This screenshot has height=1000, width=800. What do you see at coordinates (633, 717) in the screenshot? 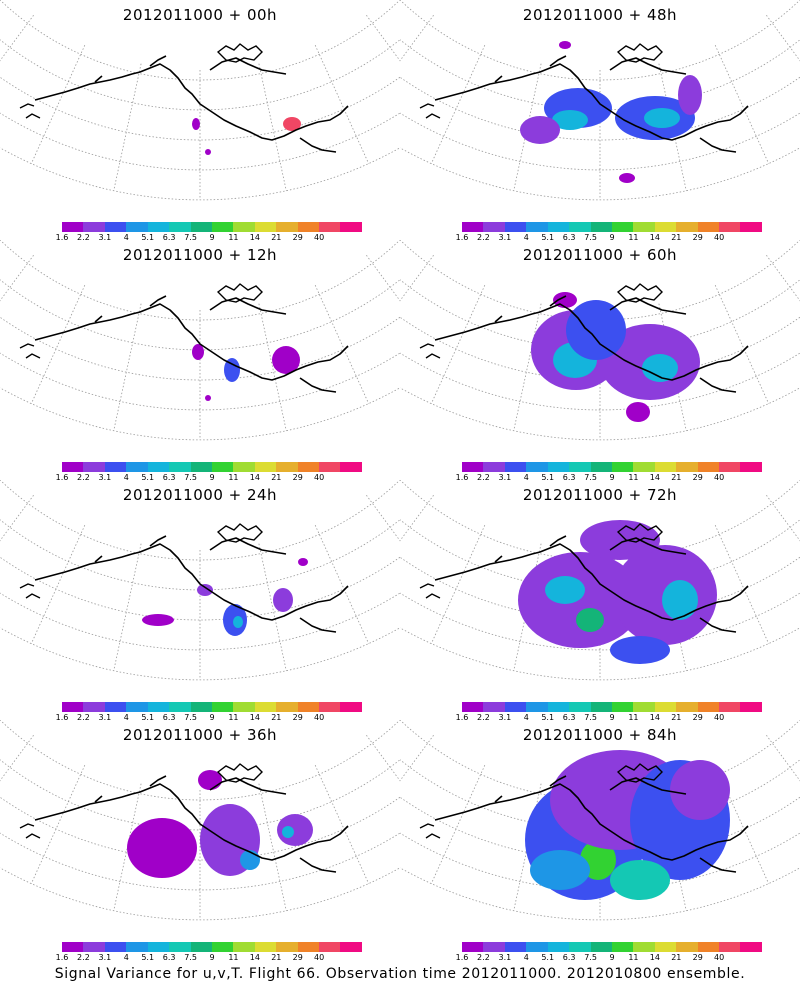
I see `colorbar-label: 11` at bounding box center [633, 717].